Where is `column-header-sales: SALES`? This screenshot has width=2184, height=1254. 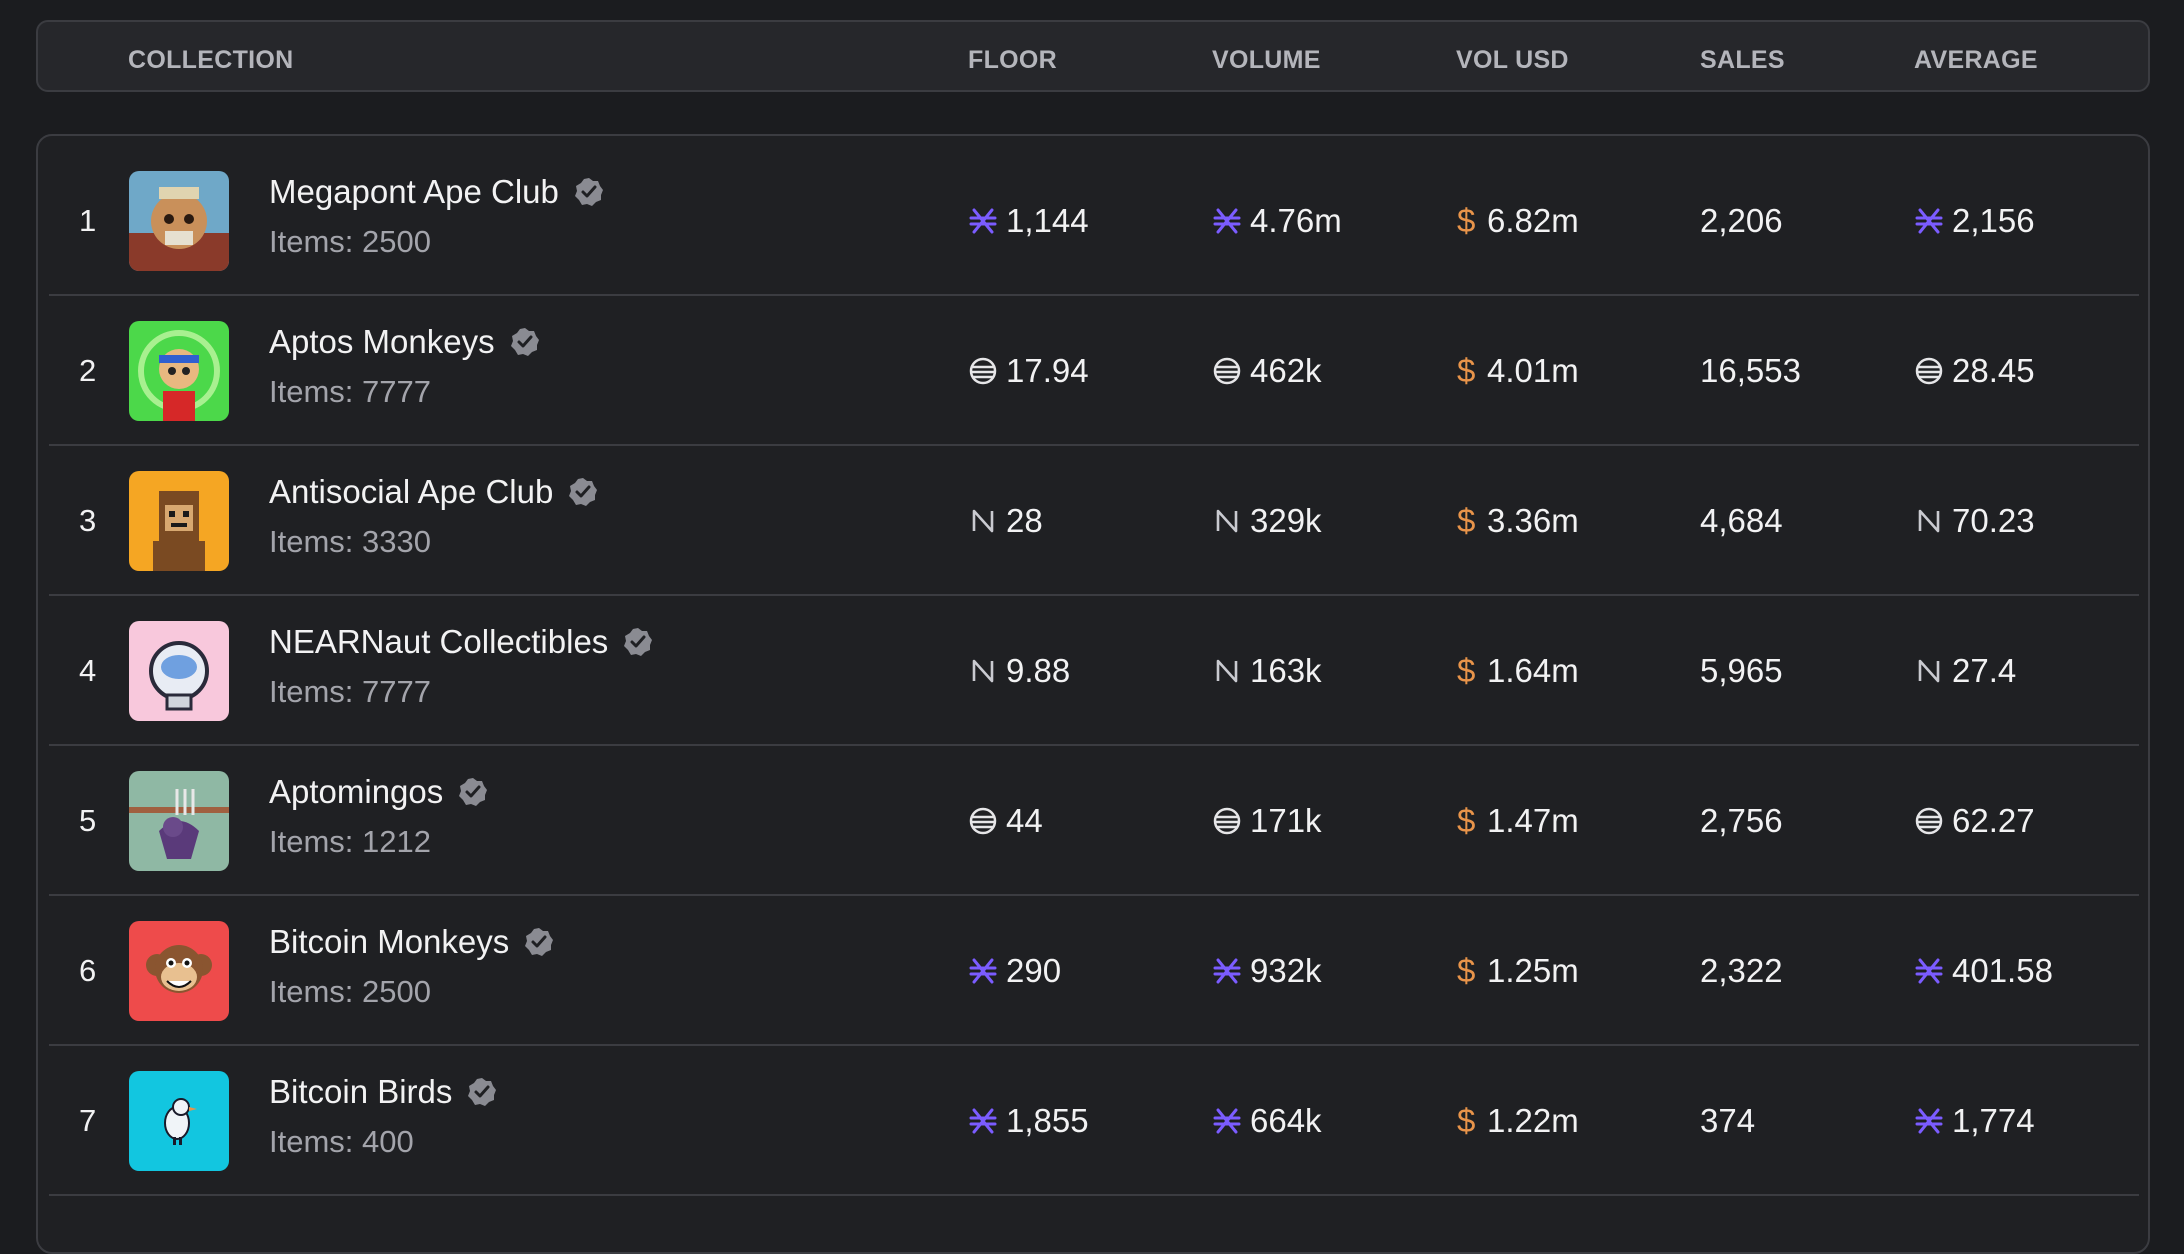
column-header-sales: SALES is located at coordinates (1742, 60).